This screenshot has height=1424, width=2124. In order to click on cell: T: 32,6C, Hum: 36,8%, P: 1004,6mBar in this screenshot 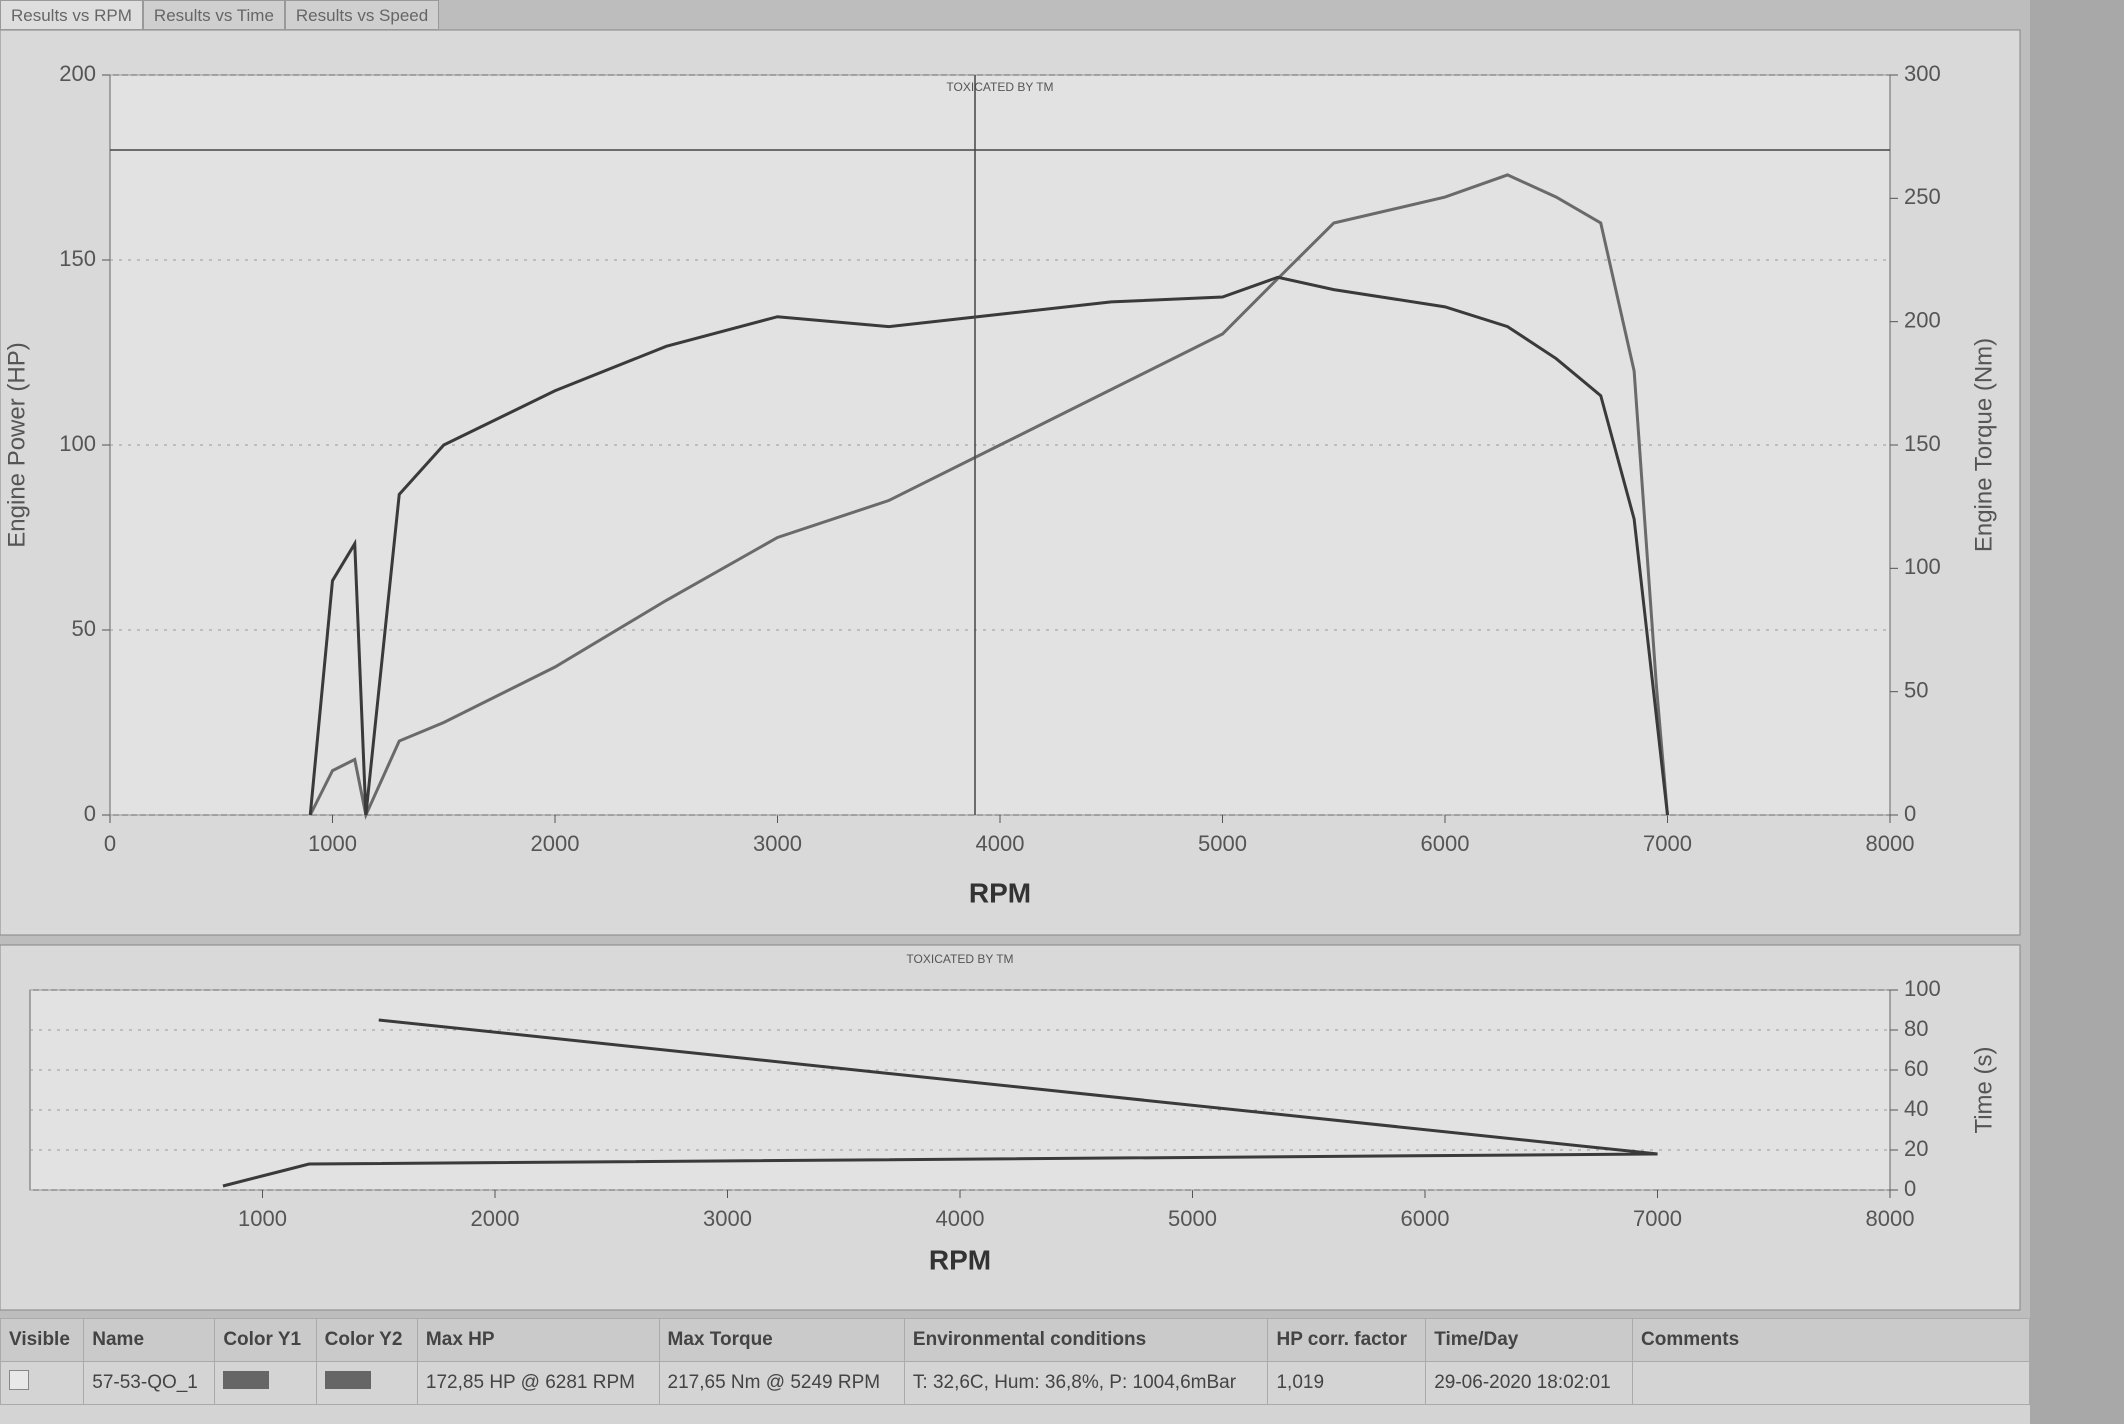, I will do `click(1086, 1383)`.